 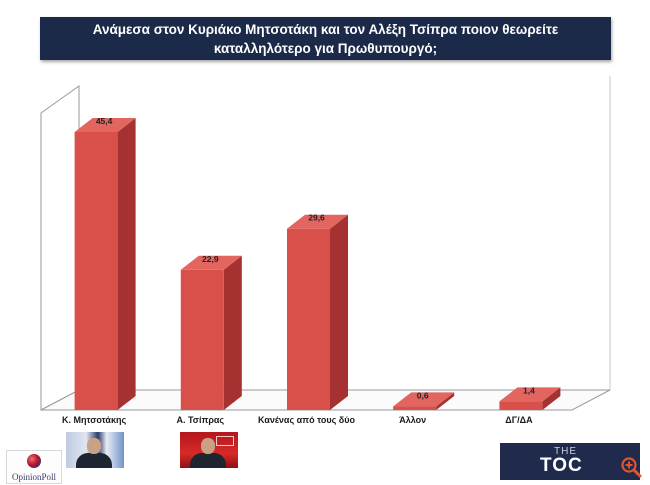 What do you see at coordinates (95, 450) in the screenshot?
I see `mitsotakis-photo` at bounding box center [95, 450].